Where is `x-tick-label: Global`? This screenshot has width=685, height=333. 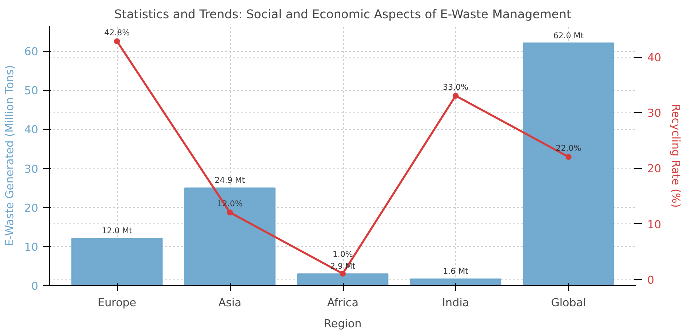 x-tick-label: Global is located at coordinates (568, 303).